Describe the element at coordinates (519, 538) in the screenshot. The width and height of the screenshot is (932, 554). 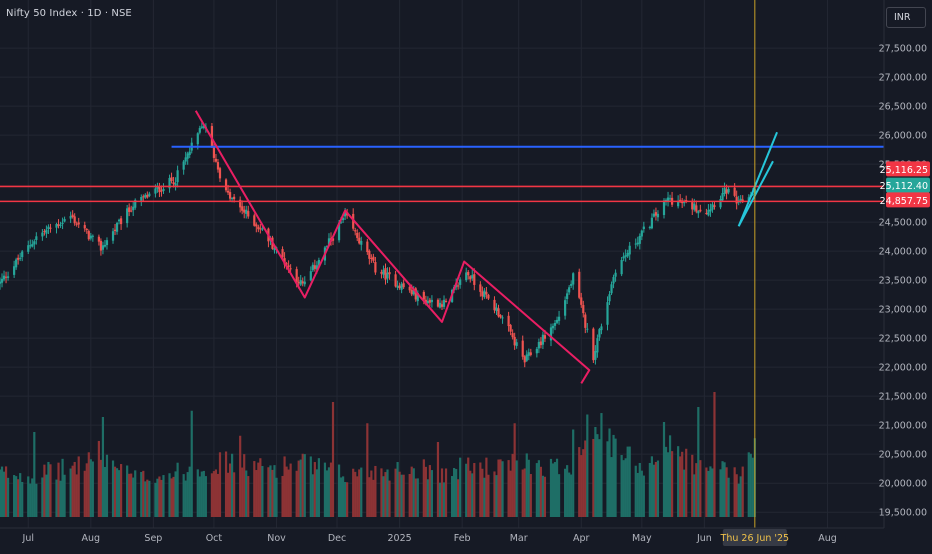
I see `time-tick-label: Mar` at that location.